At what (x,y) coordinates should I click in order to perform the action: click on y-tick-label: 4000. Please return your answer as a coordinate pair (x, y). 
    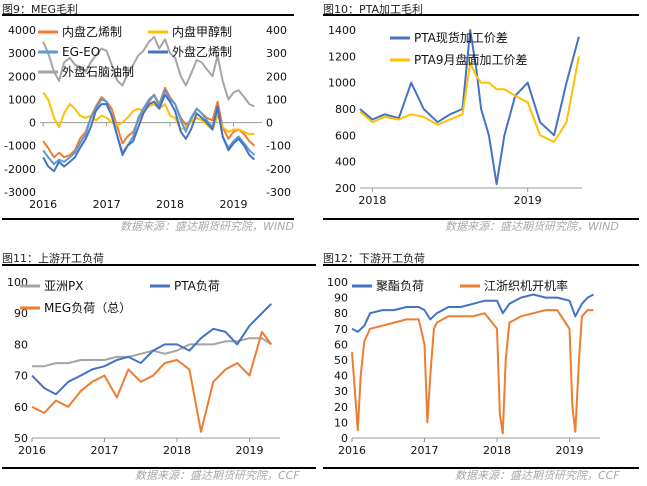
    Looking at the image, I should click on (22, 30).